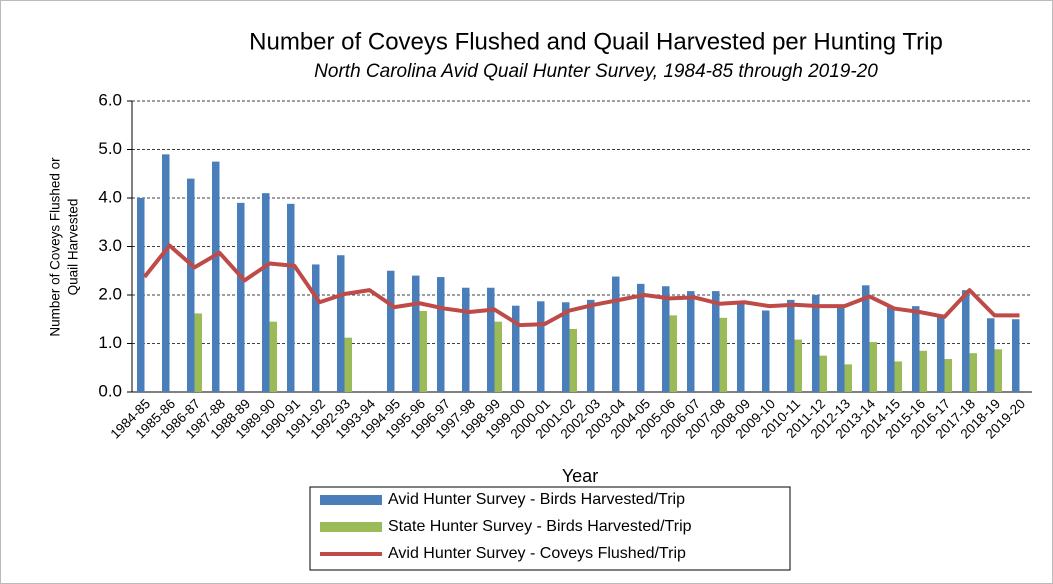  What do you see at coordinates (110, 342) in the screenshot?
I see `y-tick-label: 1.0` at bounding box center [110, 342].